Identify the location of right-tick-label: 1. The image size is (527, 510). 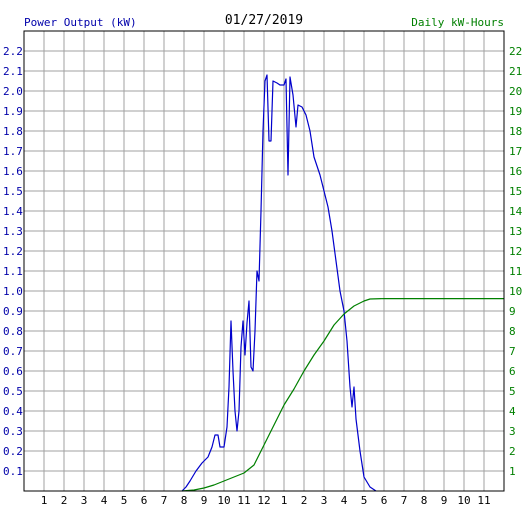
(512, 471).